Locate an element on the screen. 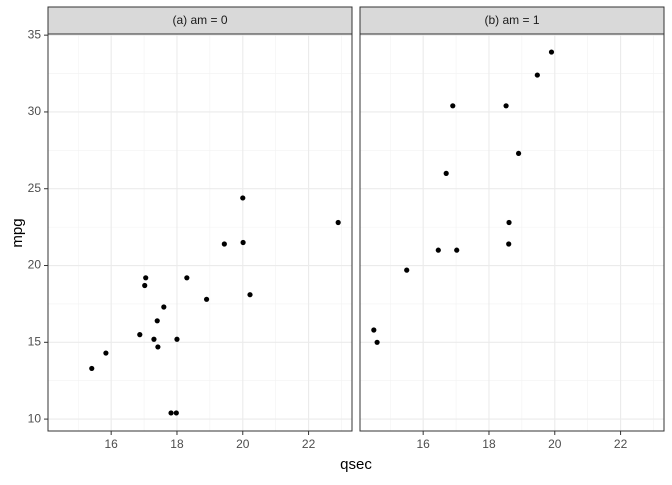 This screenshot has height=485, width=672. y-tick-label: 10 is located at coordinates (35, 418).